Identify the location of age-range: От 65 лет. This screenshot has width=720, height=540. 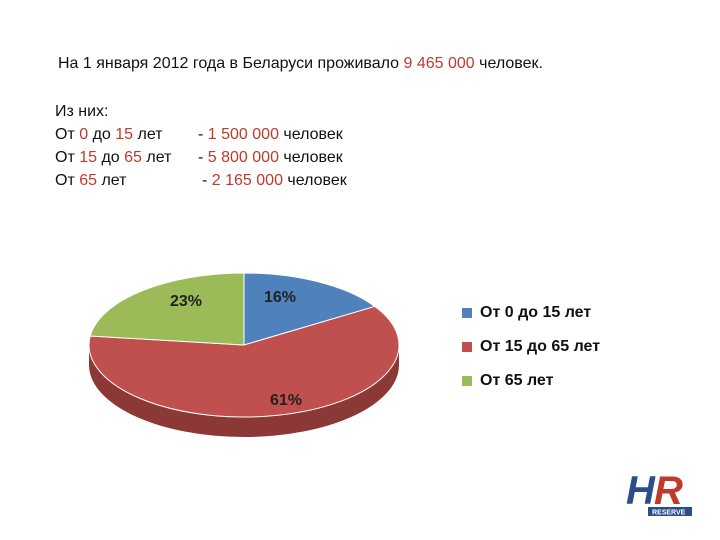
(91, 180).